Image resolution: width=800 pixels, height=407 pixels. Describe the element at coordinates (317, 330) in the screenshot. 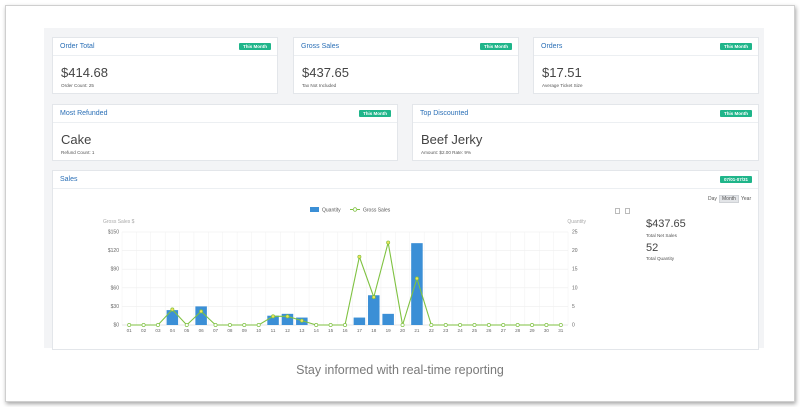

I see `x-tick-label: 14` at that location.